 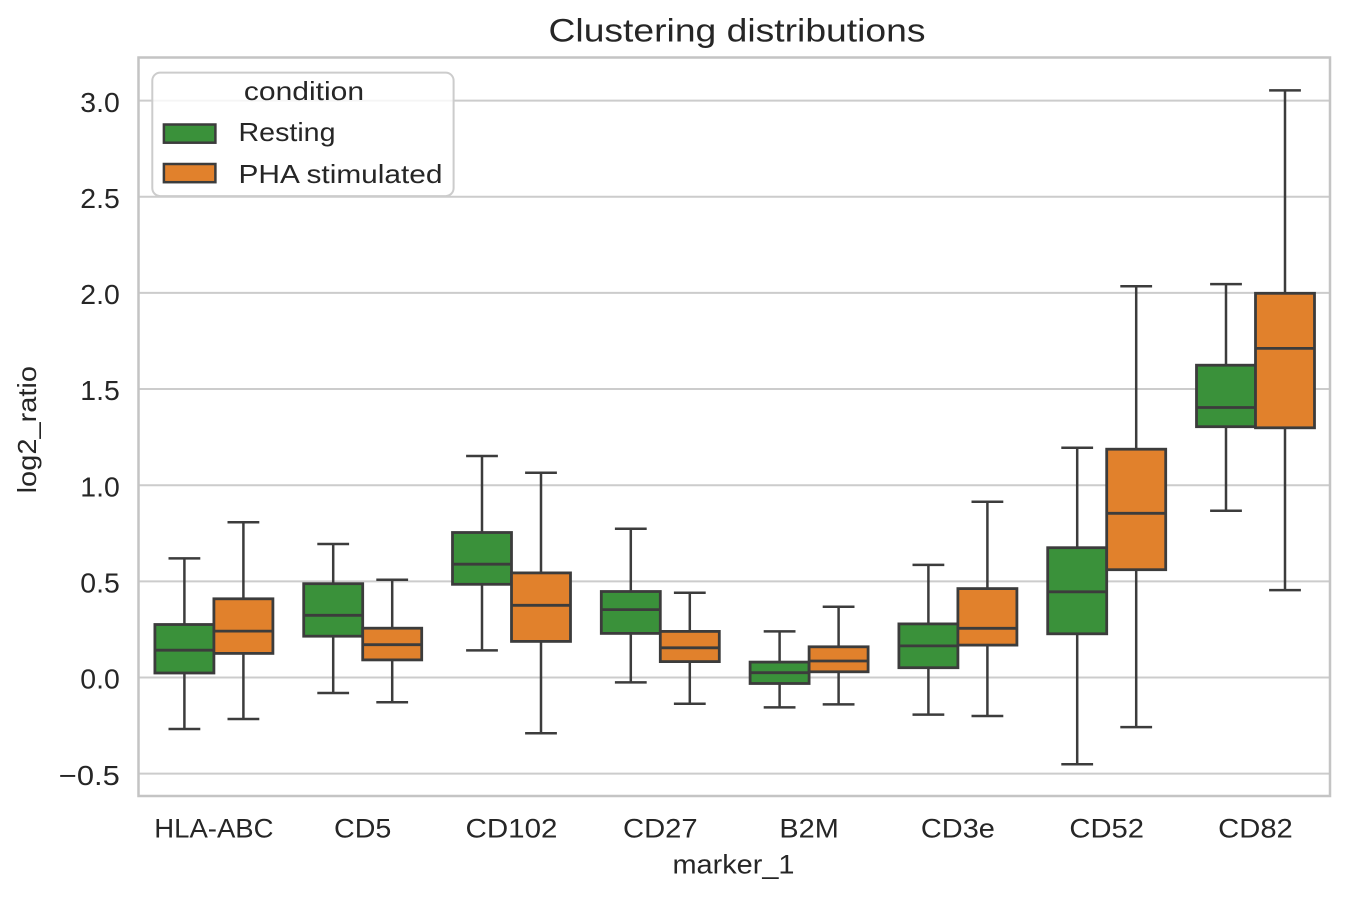 What do you see at coordinates (100, 679) in the screenshot?
I see `svg-text: 0.0` at bounding box center [100, 679].